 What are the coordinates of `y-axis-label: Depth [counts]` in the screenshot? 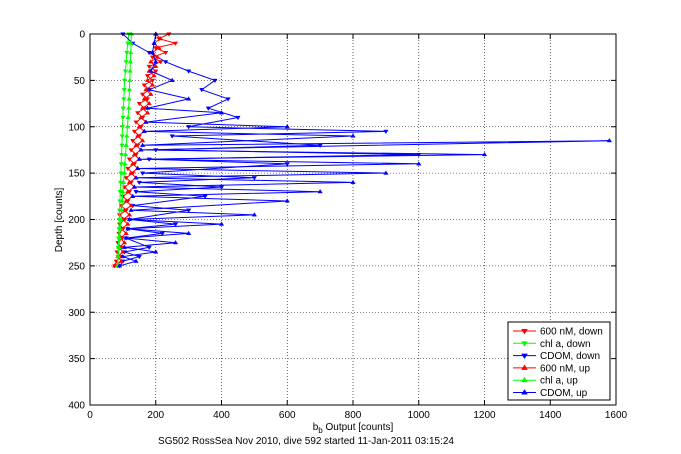 It's located at (59, 220).